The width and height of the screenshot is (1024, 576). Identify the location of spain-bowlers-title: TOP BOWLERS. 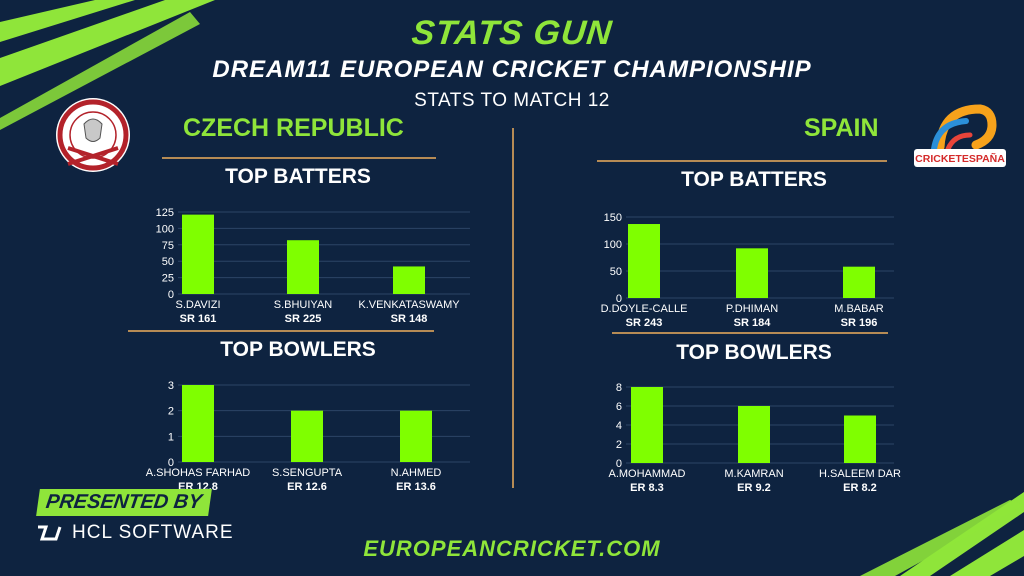
(754, 352).